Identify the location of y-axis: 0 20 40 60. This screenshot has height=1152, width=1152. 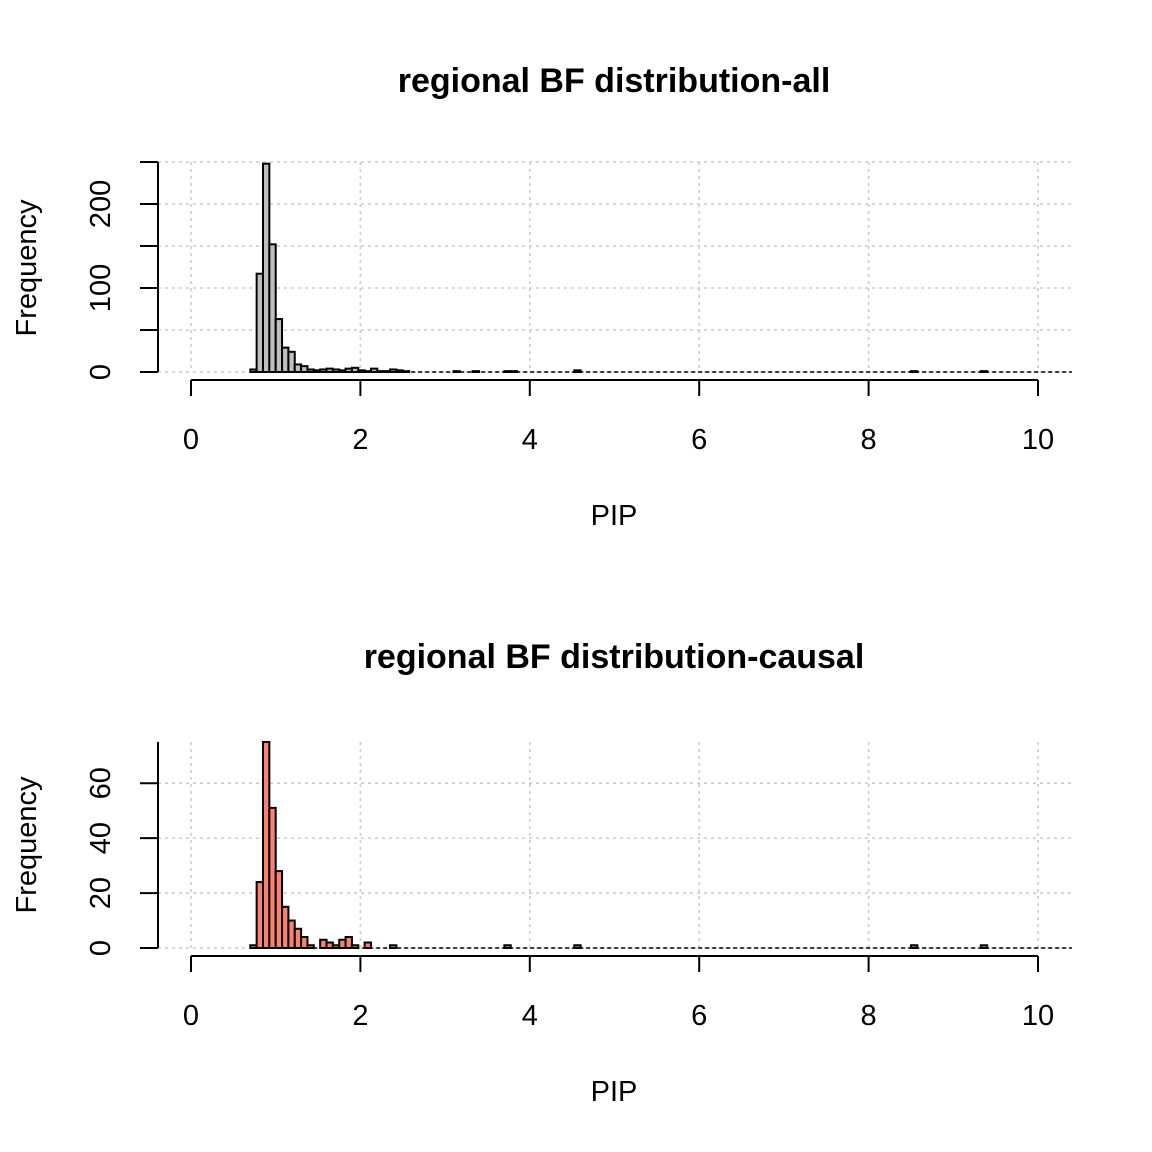
(122, 849).